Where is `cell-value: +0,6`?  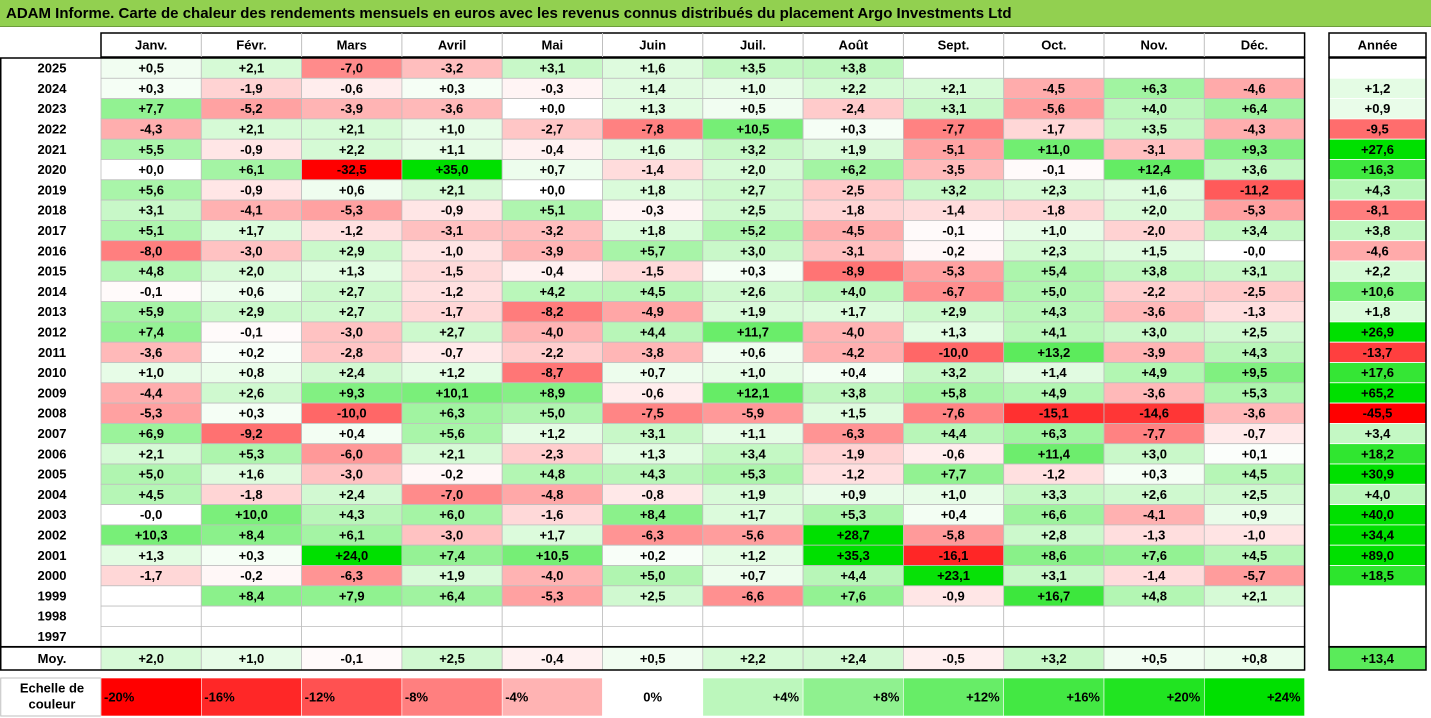
cell-value: +0,6 is located at coordinates (352, 189).